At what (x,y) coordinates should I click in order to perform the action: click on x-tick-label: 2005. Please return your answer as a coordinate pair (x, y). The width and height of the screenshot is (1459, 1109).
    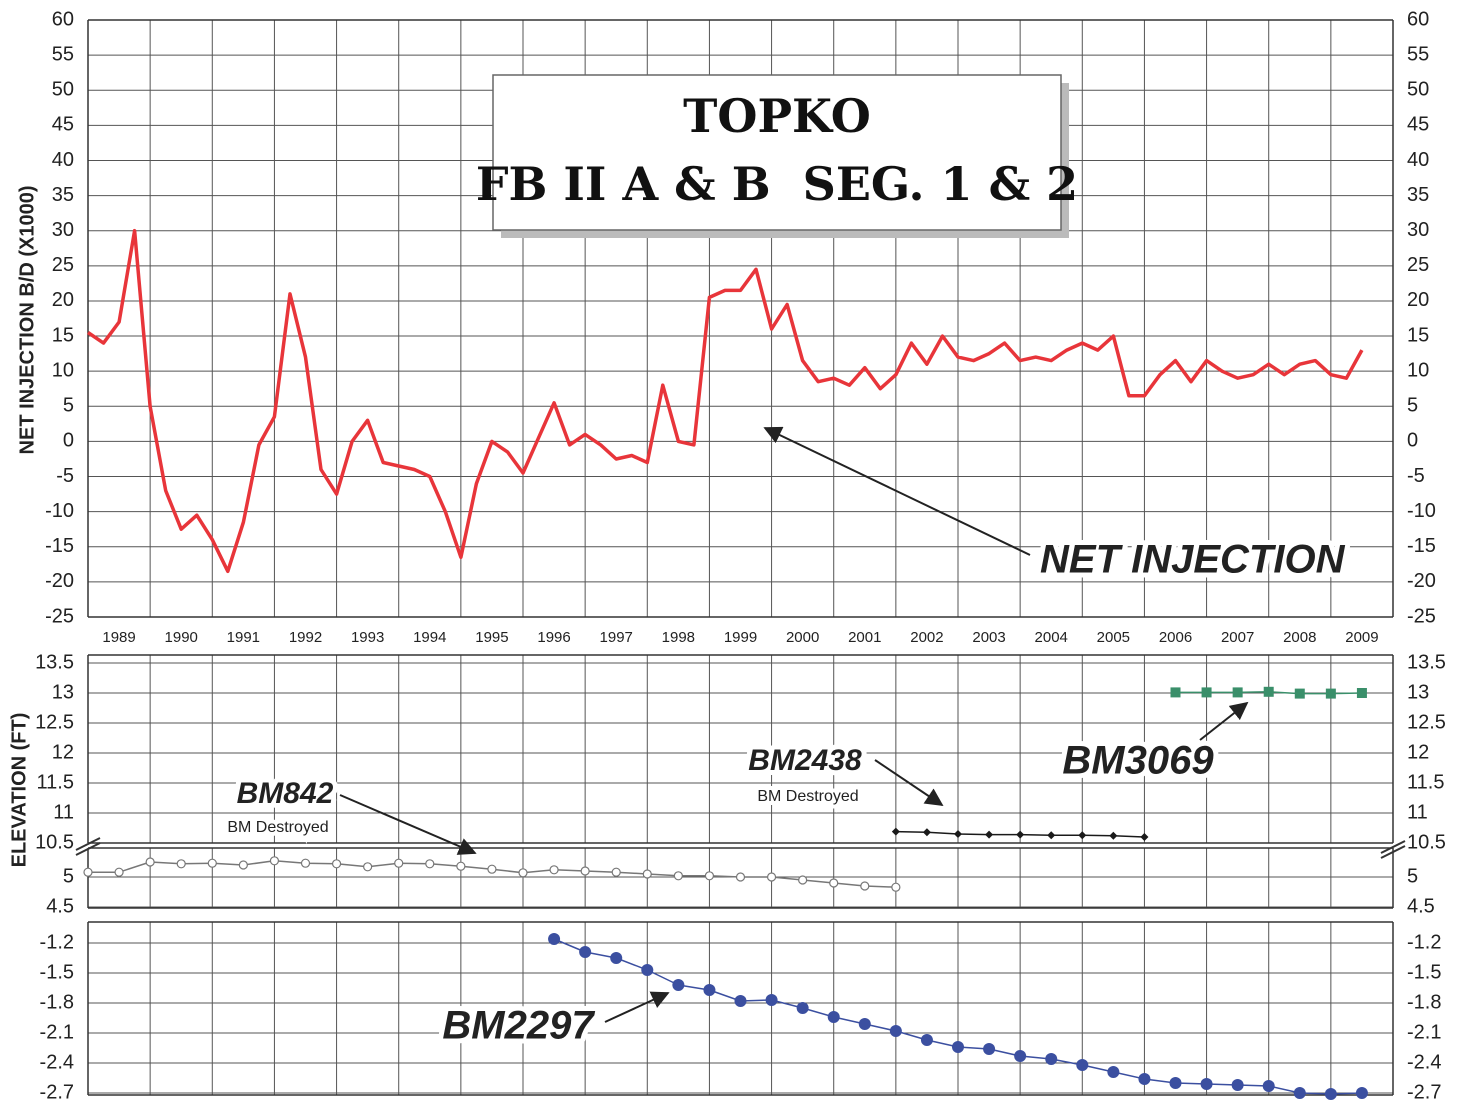
    Looking at the image, I should click on (1113, 637).